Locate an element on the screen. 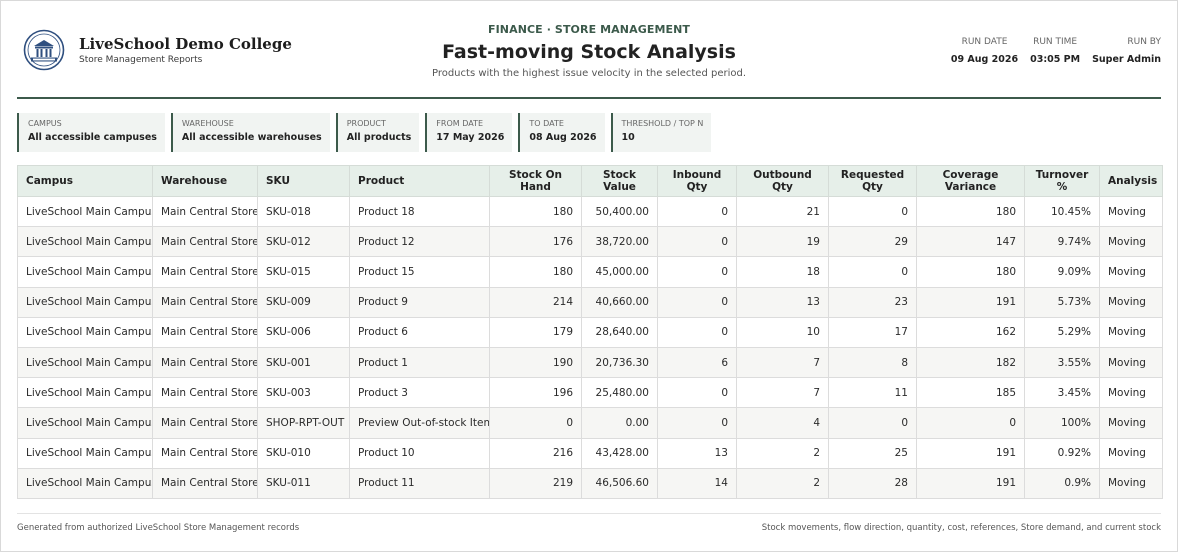  filter-value: 08 Aug 2026 is located at coordinates (563, 137).